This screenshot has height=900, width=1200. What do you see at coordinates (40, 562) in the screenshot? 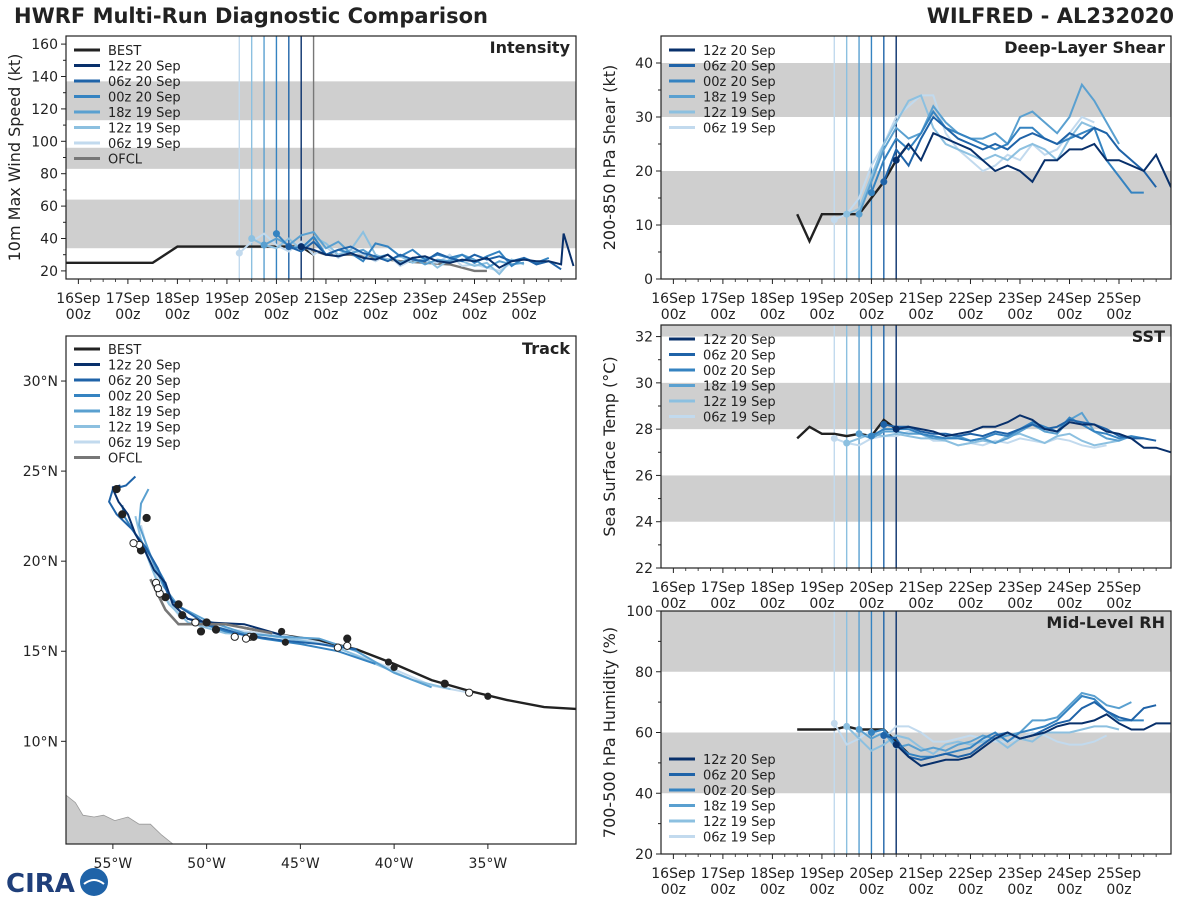
I see `track-ytick-label: 20°N` at bounding box center [40, 562].